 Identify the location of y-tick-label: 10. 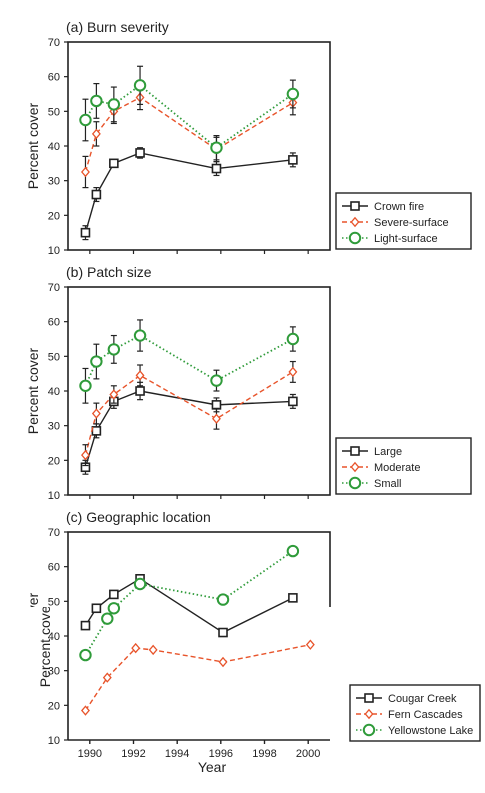
(54, 496).